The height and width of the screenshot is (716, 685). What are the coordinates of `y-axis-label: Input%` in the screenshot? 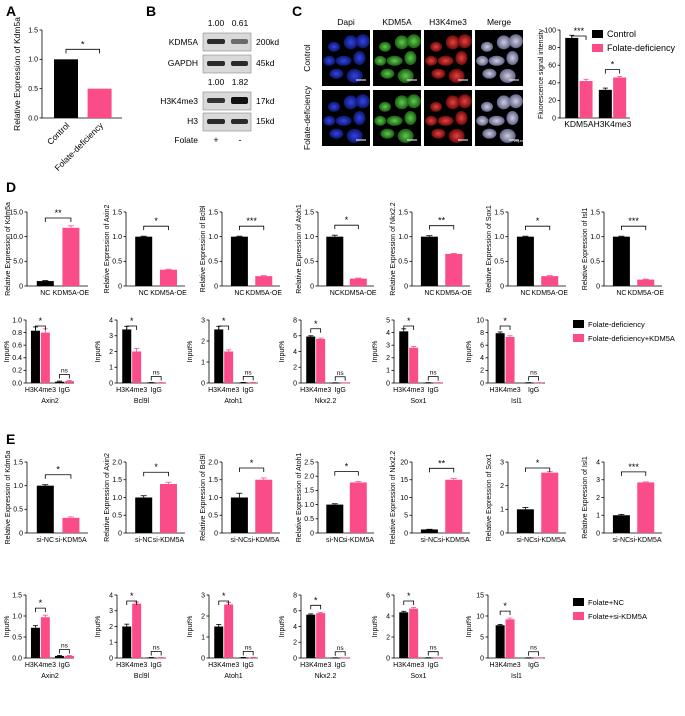 It's located at (282, 352).